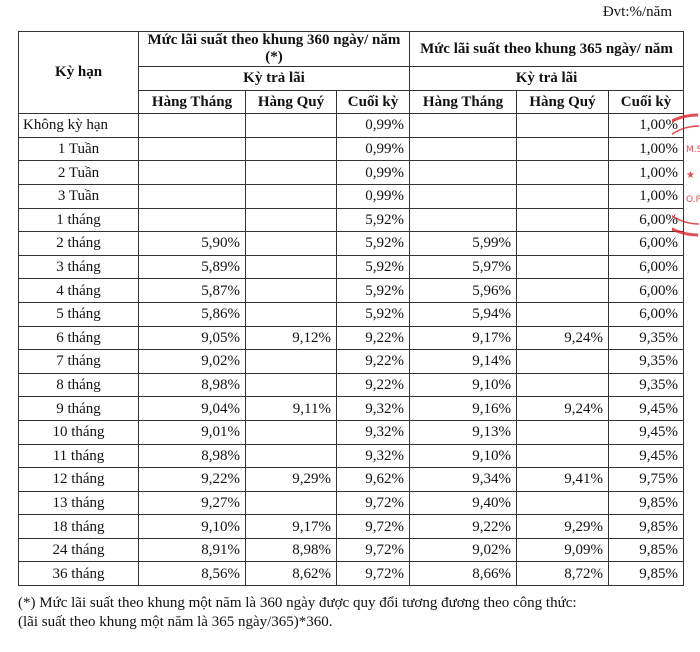 This screenshot has height=652, width=700. Describe the element at coordinates (192, 267) in the screenshot. I see `rate-cell: 5,89%` at that location.